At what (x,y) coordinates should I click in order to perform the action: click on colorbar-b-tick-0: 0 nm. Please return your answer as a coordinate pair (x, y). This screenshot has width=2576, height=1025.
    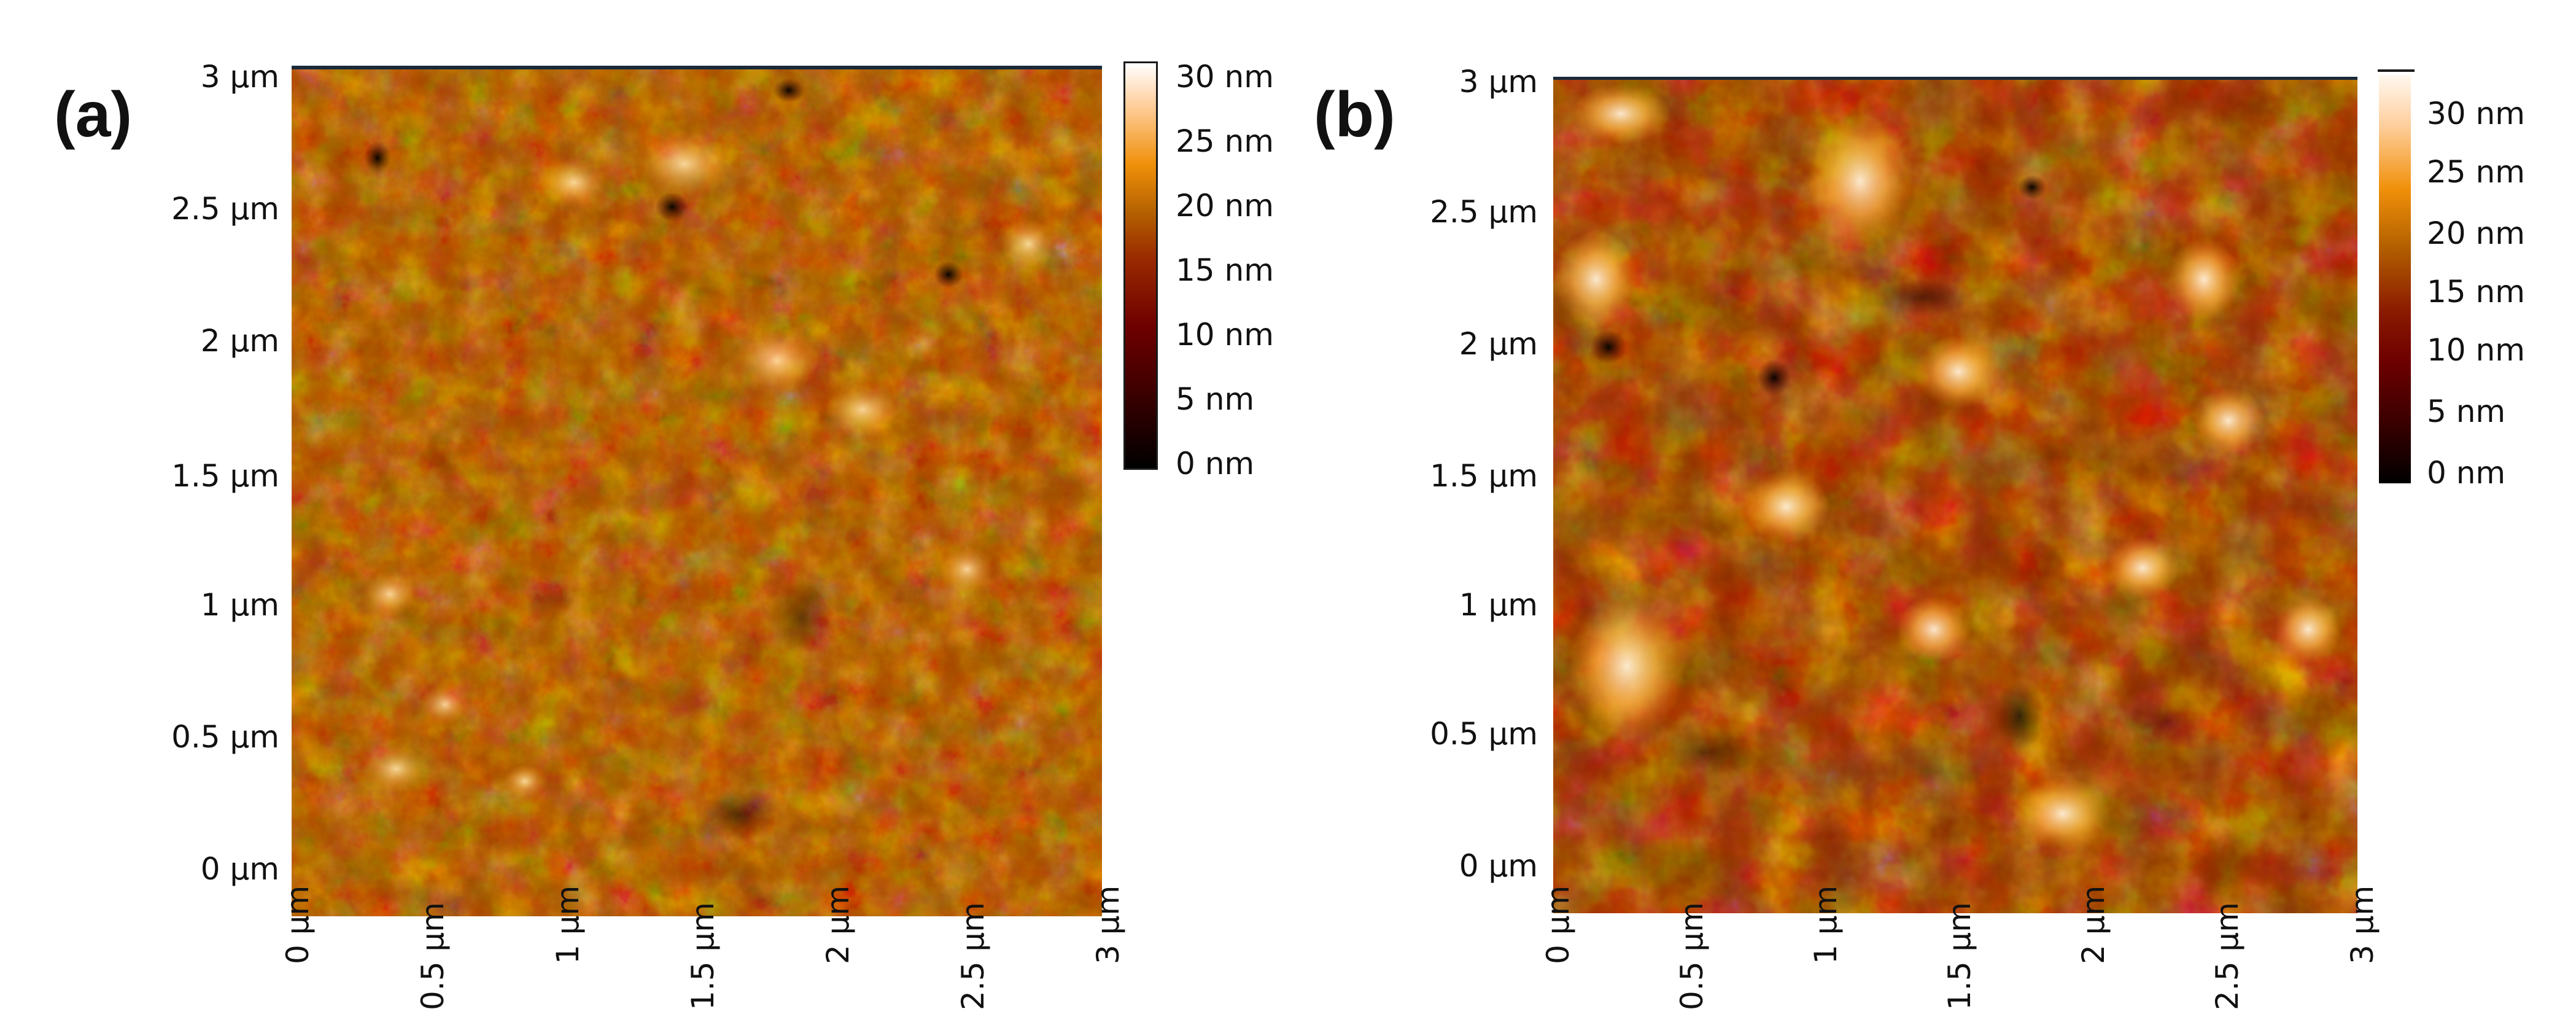
    Looking at the image, I should click on (2466, 473).